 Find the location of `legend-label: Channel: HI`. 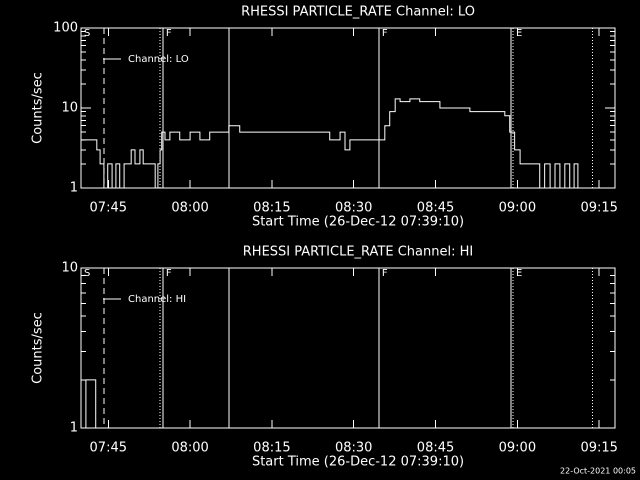

legend-label: Channel: HI is located at coordinates (157, 299).